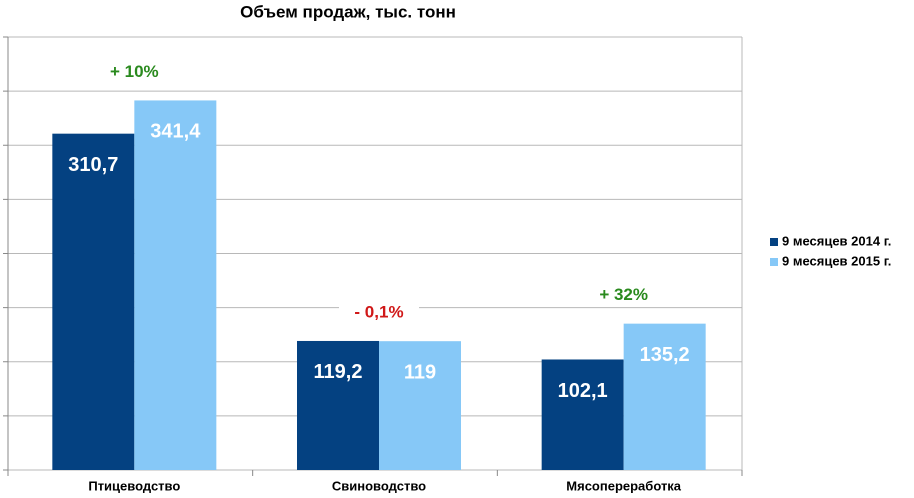  What do you see at coordinates (379, 485) in the screenshot?
I see `x-tick-label: Свиноводство` at bounding box center [379, 485].